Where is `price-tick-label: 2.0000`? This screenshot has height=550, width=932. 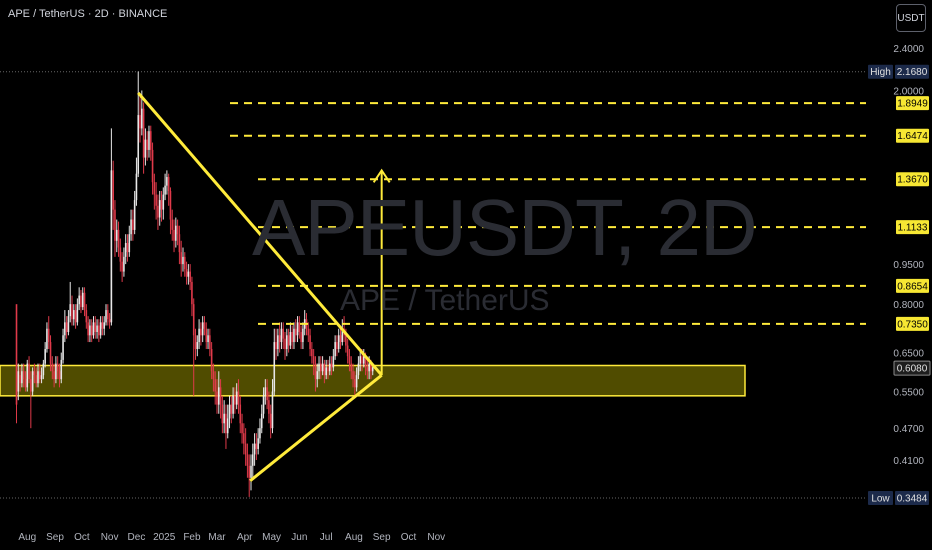
price-tick-label: 2.0000 is located at coordinates (908, 92).